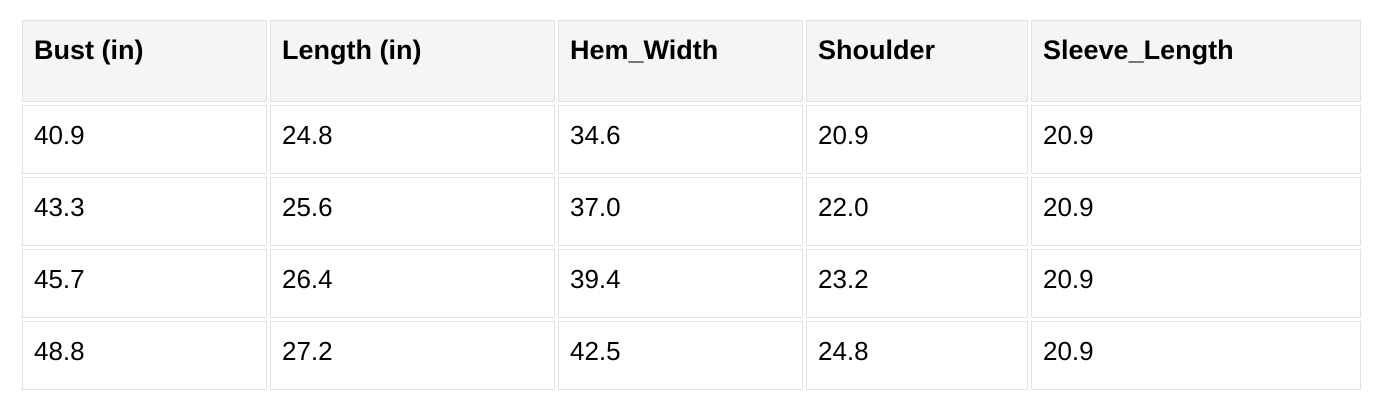  Describe the element at coordinates (917, 61) in the screenshot. I see `column-header-shoulder: Shoulder` at that location.